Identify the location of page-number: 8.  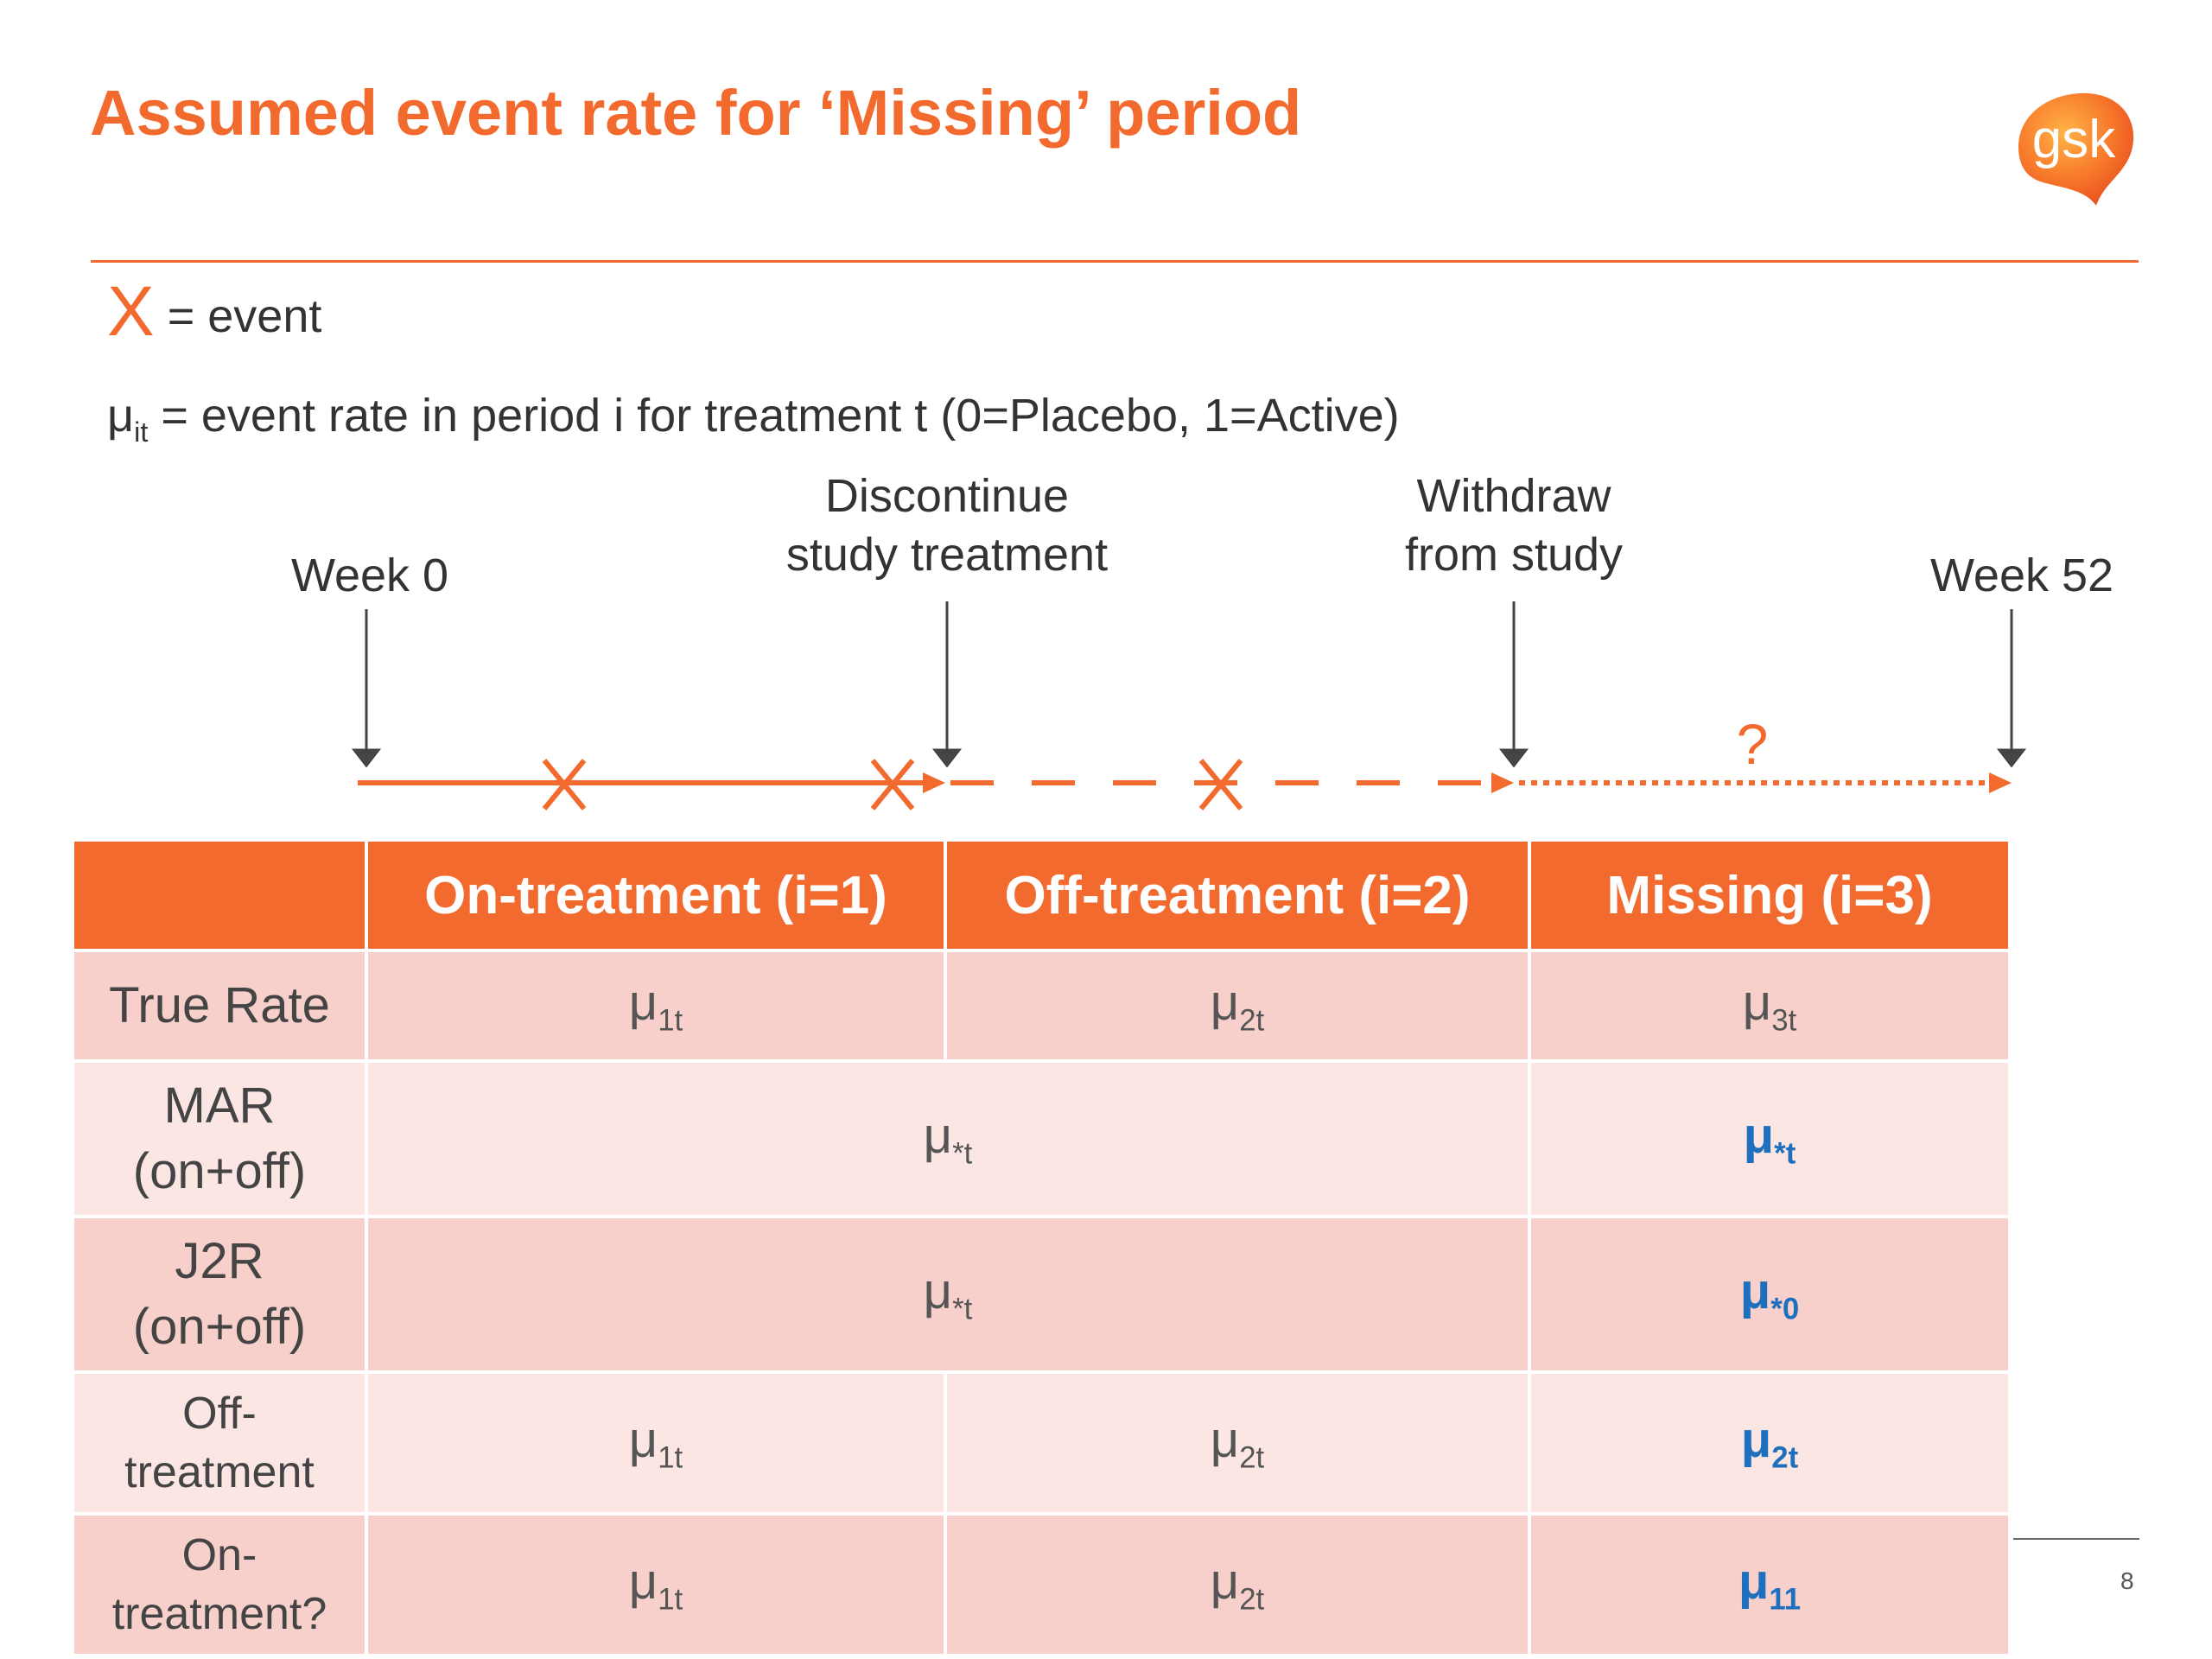
(2127, 1580).